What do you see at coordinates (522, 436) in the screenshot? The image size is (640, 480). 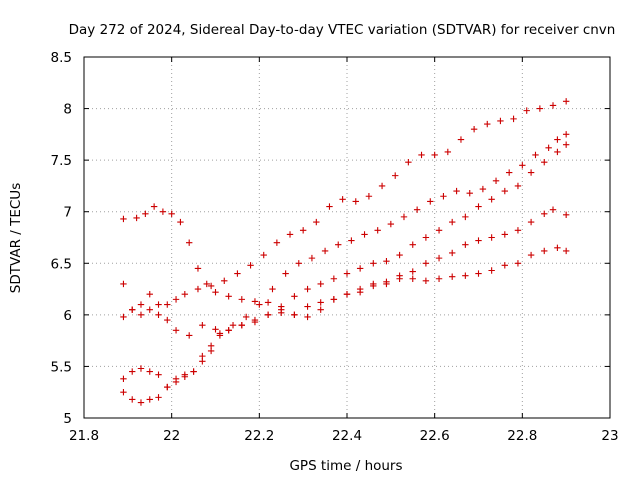 I see `x-tick-label: 22.8` at bounding box center [522, 436].